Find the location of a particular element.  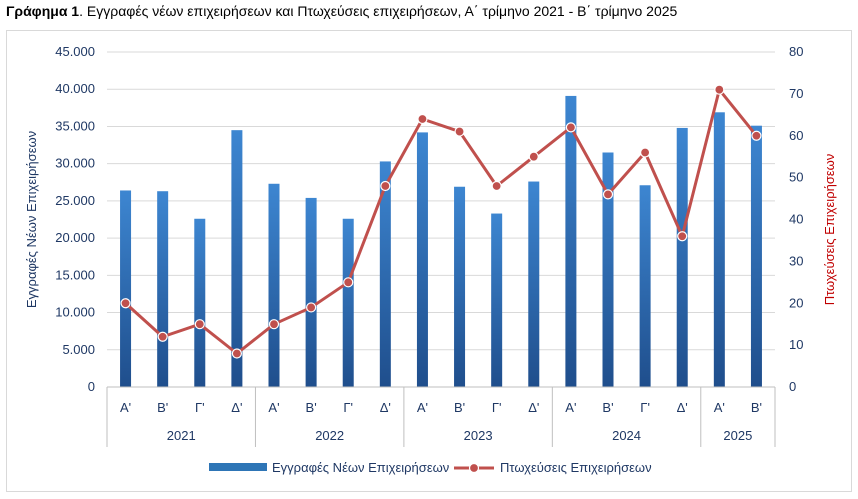

x-year-label: 2023 is located at coordinates (478, 435).